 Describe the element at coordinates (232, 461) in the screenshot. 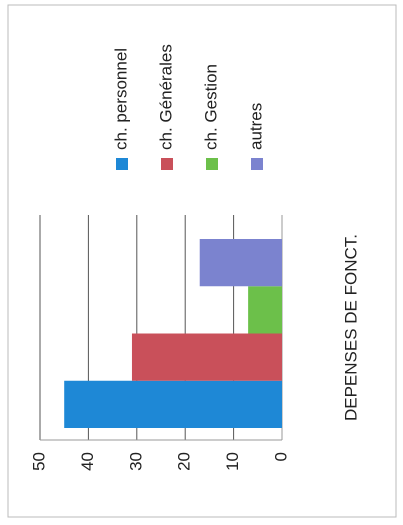

I see `y-tick-label: 10` at that location.